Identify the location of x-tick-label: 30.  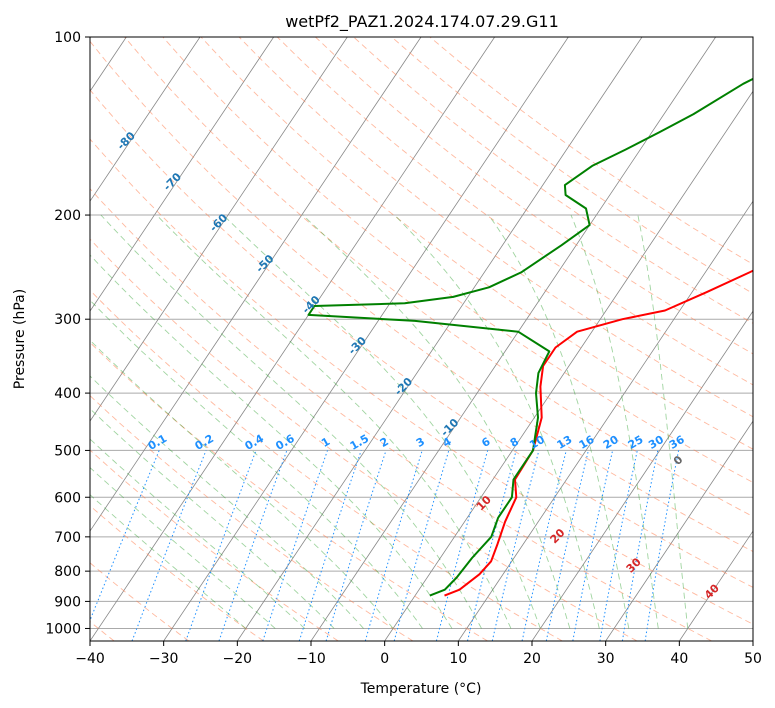
(606, 659).